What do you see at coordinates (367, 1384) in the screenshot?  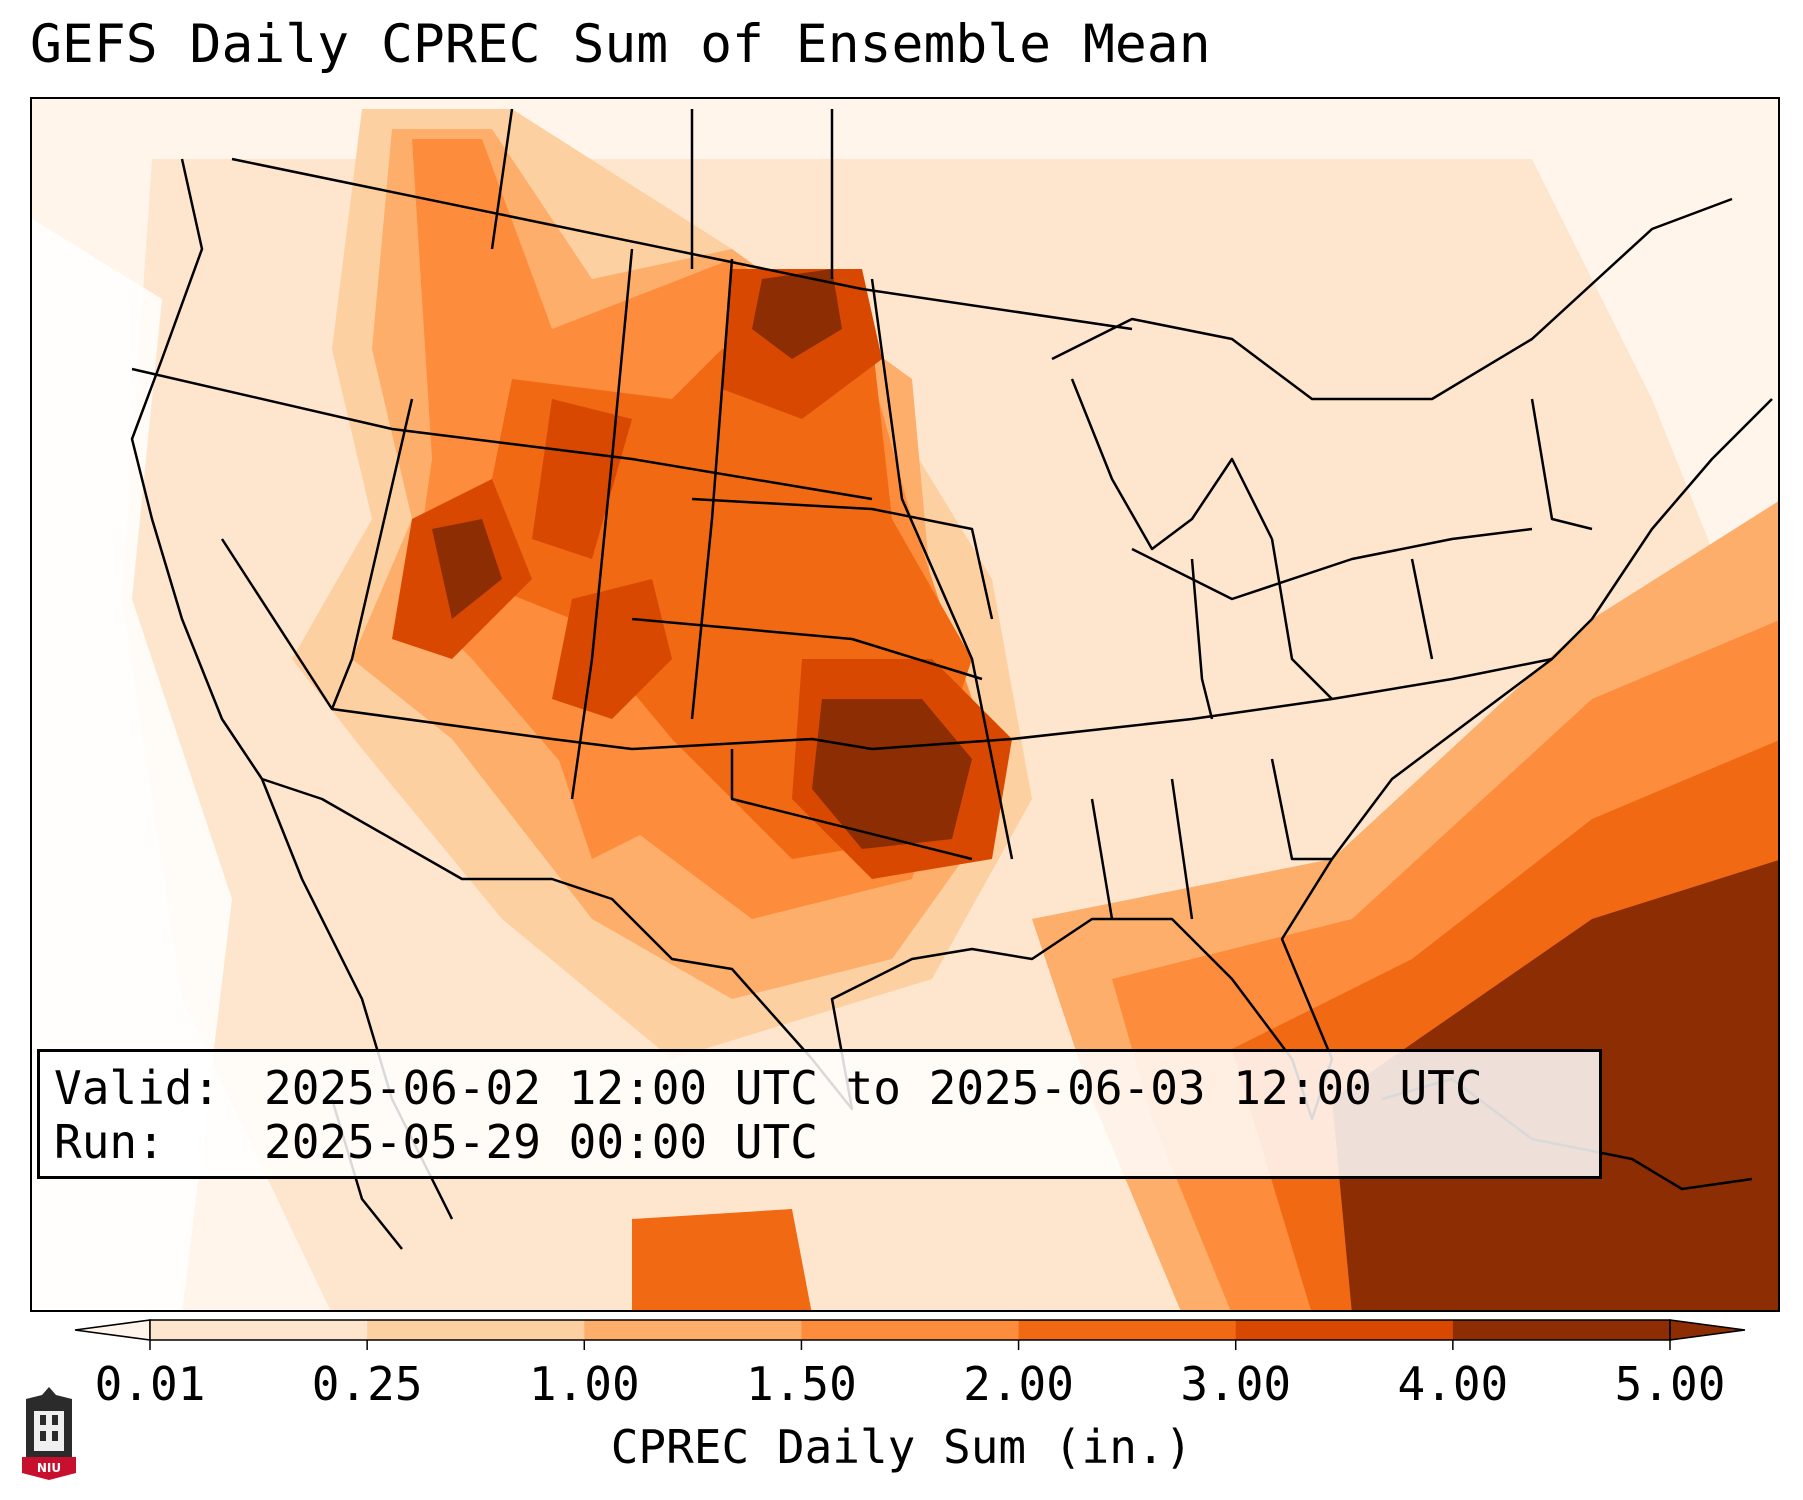 I see `colorbar-tick-label: 0.25` at bounding box center [367, 1384].